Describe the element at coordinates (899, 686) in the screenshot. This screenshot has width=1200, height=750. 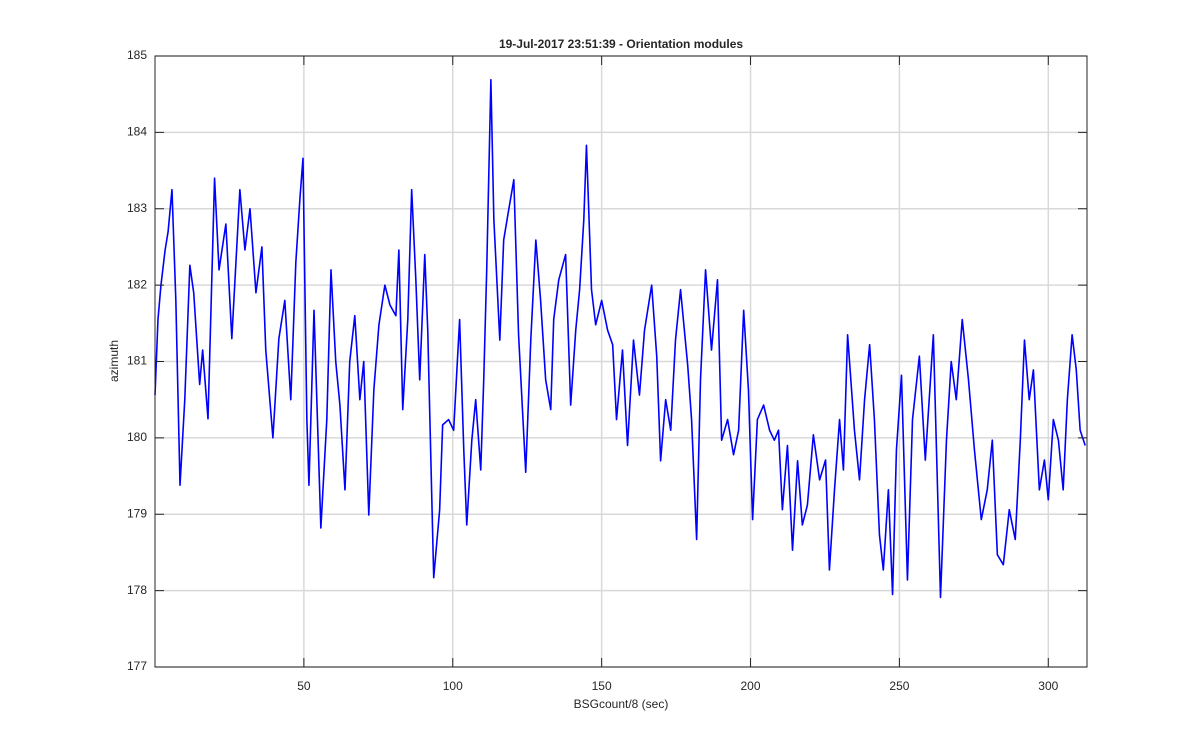
I see `x-tick-label: 250` at that location.